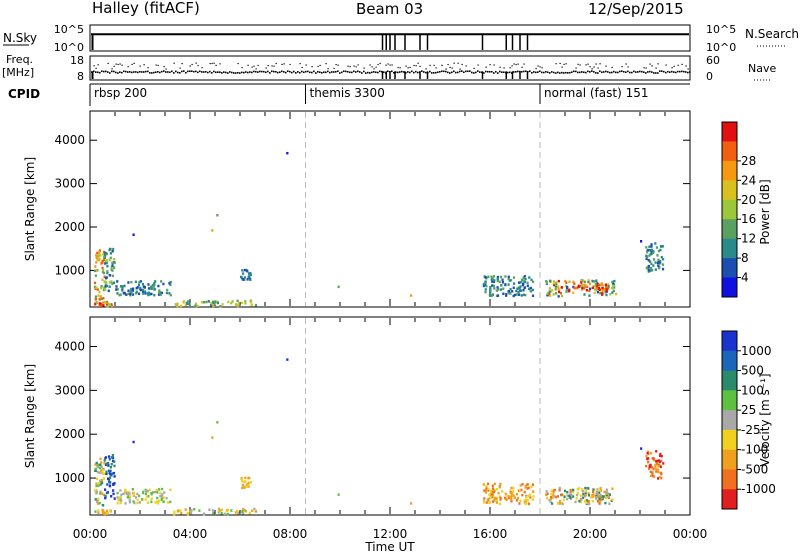  I want to click on velocity-cpid-boundaries, so click(423, 416).